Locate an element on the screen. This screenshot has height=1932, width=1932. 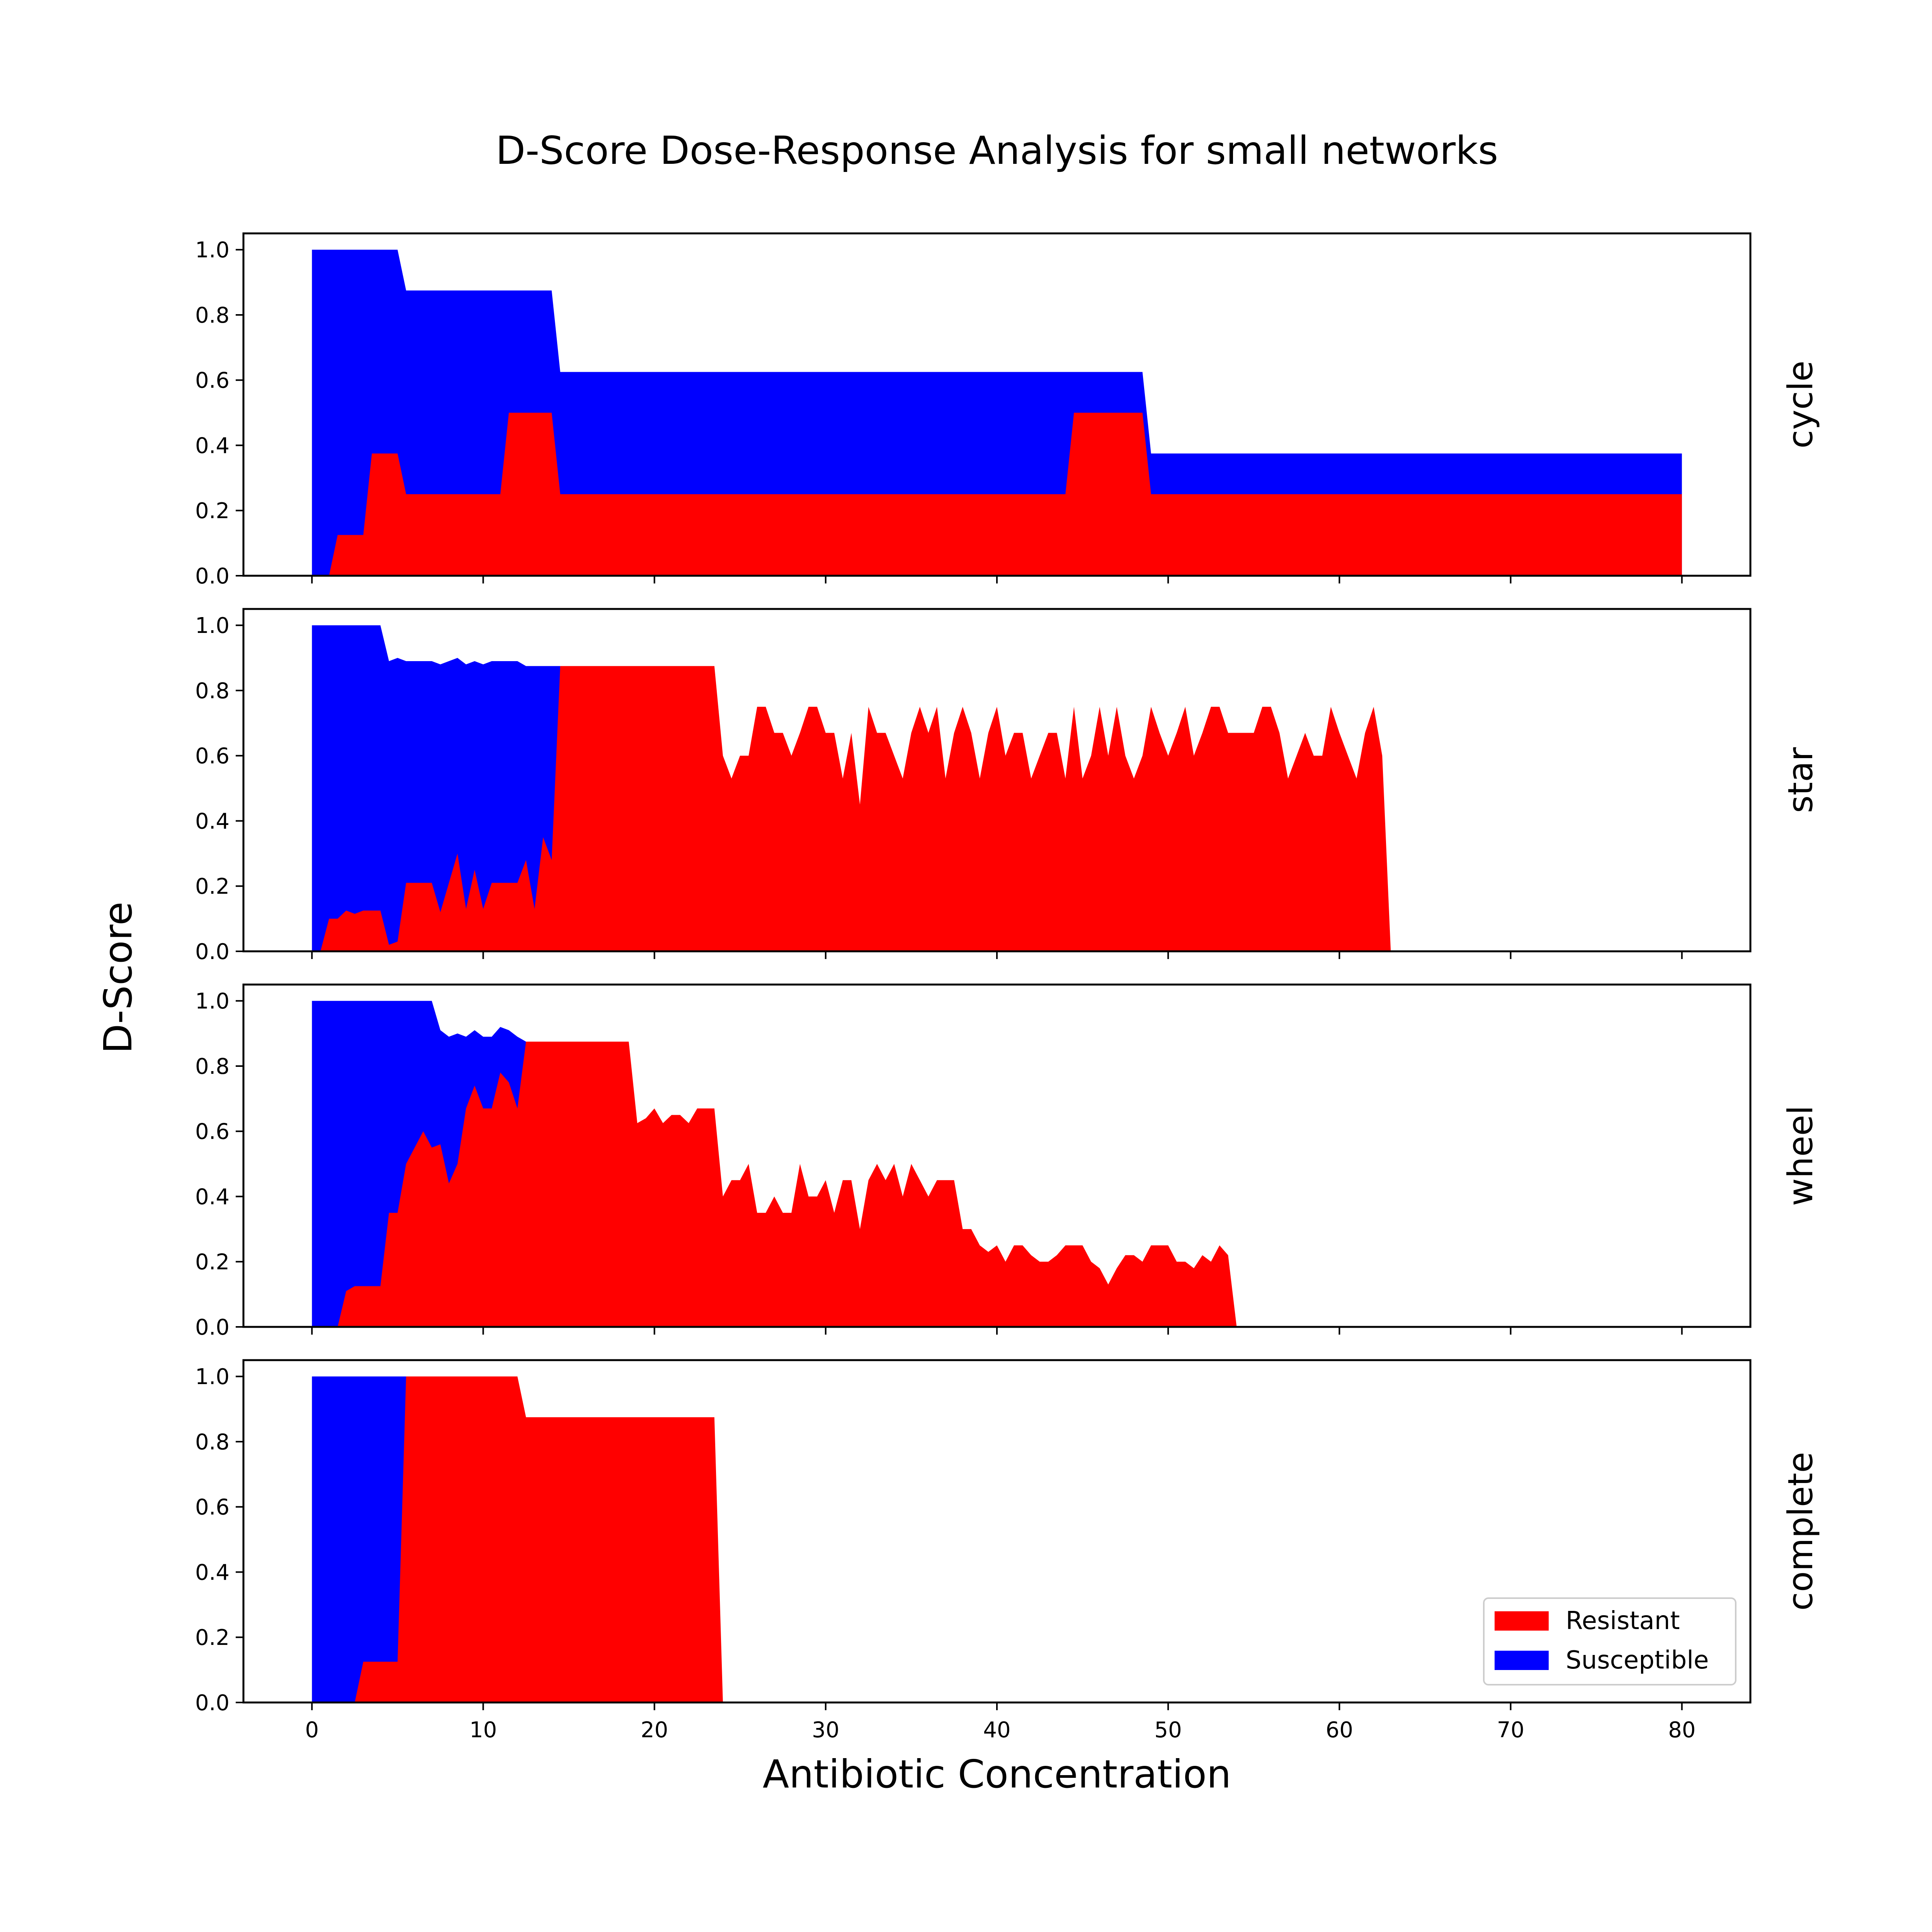
area-resistant-complete is located at coordinates (539, 1539).